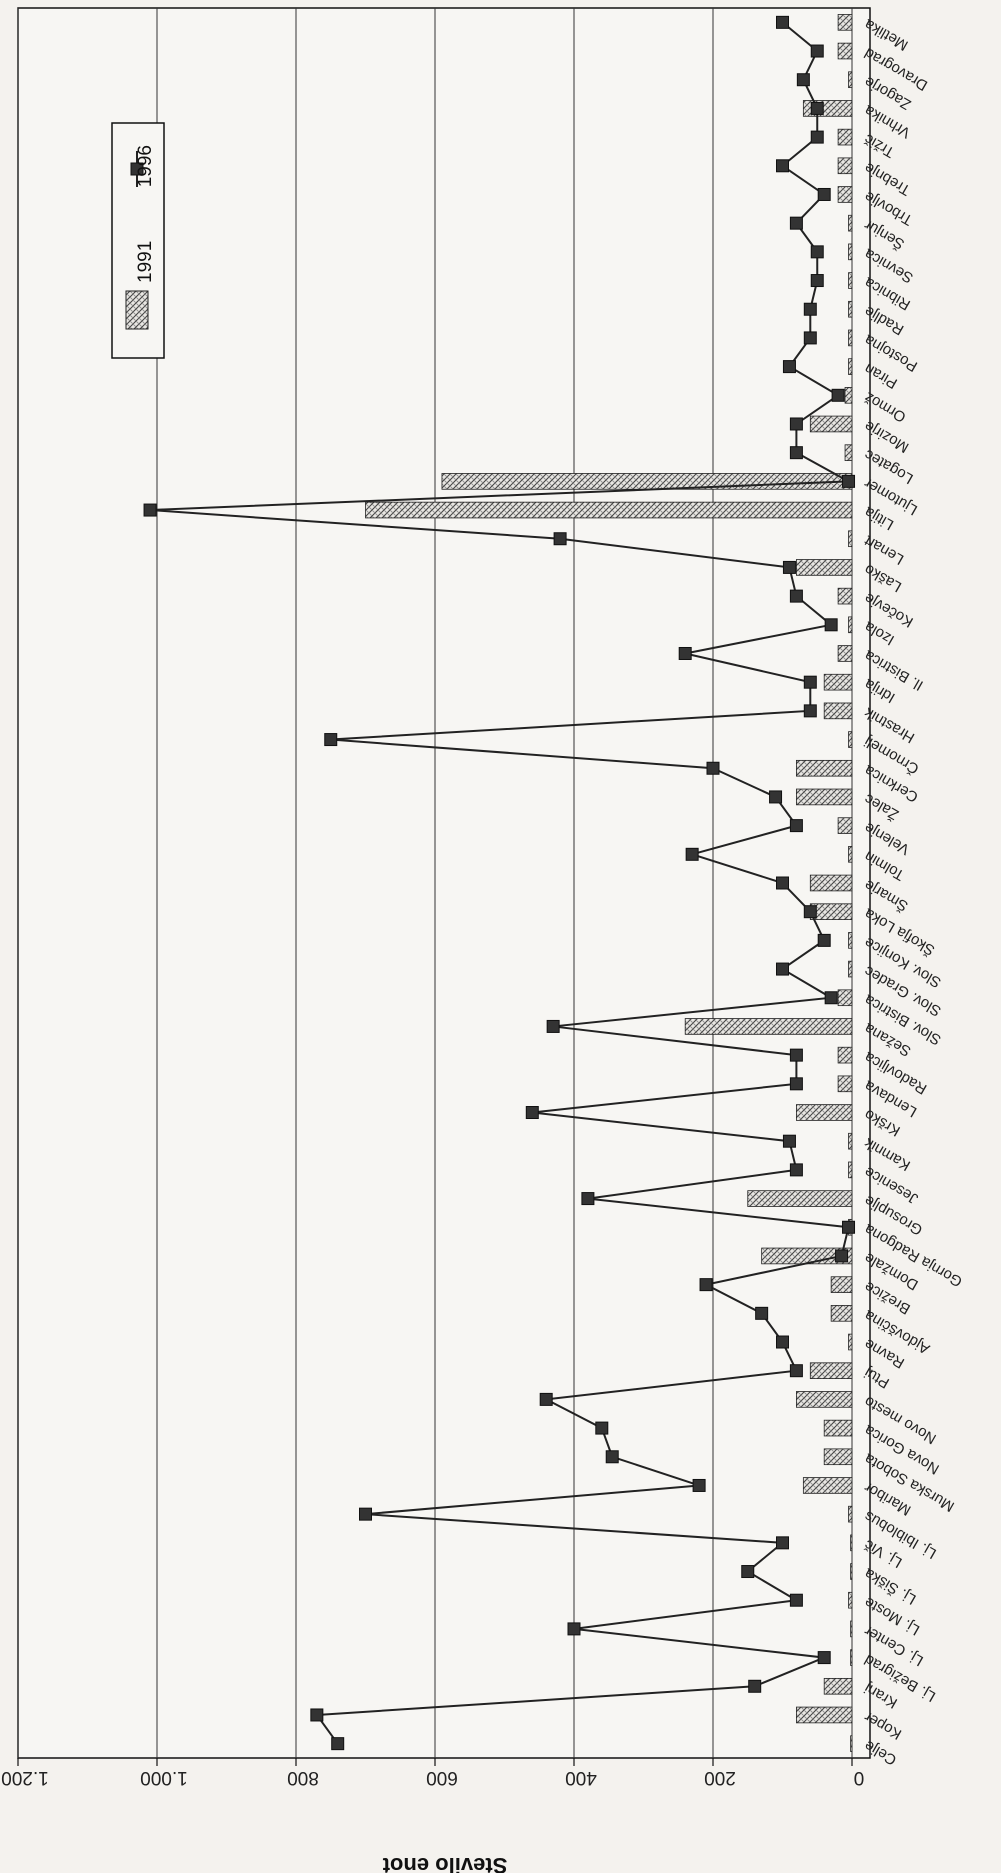 The height and width of the screenshot is (1873, 1001). Describe the element at coordinates (442, 1777) in the screenshot. I see `y-tick-label: 600` at that location.